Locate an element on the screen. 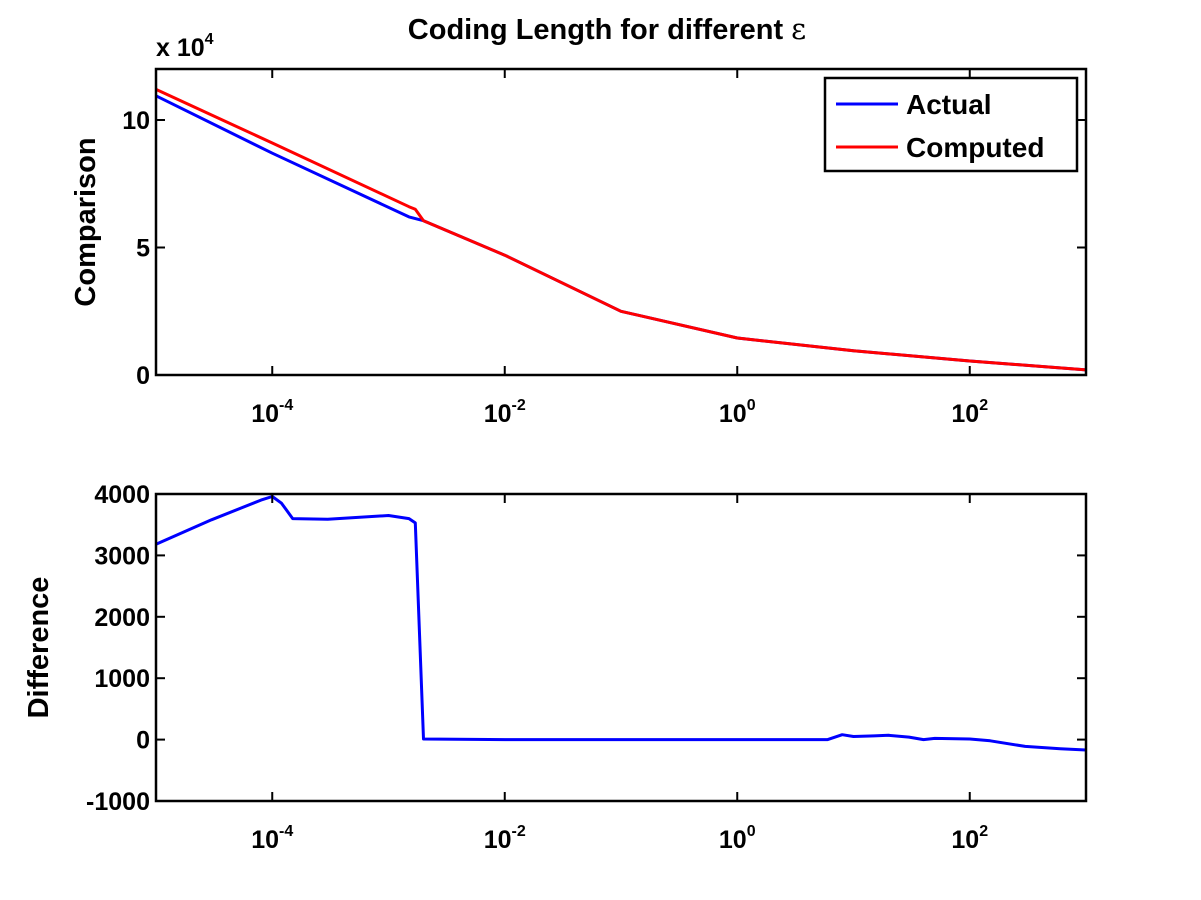 Image resolution: width=1201 pixels, height=900 pixels. comparison-x-tick-label: 10⁻² is located at coordinates (505, 412).